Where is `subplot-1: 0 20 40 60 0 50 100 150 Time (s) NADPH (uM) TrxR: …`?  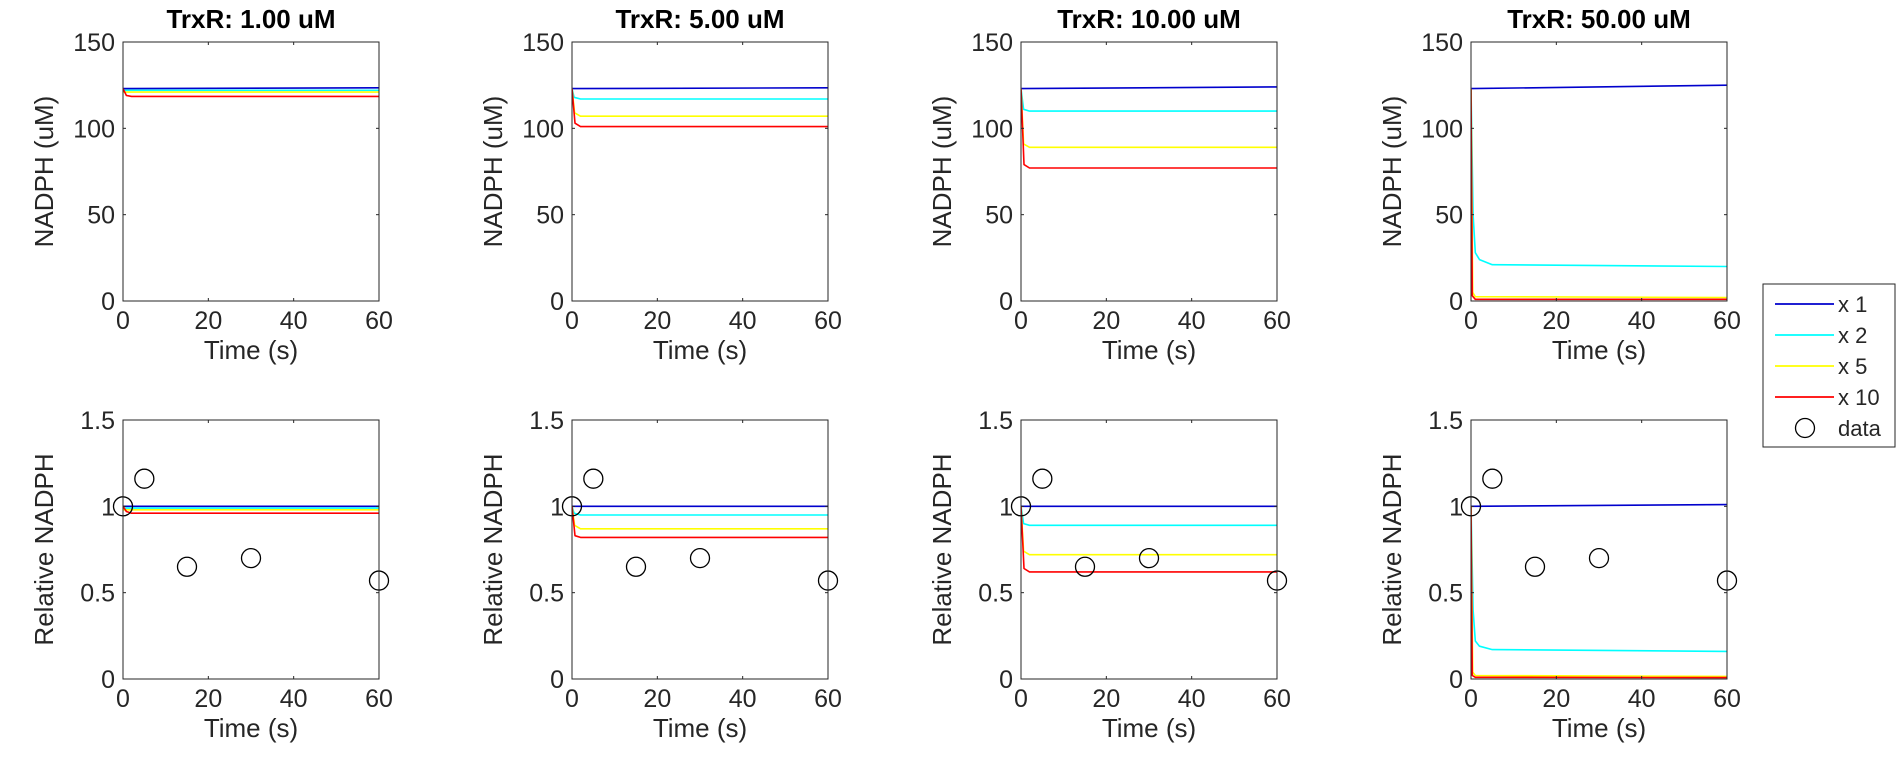 subplot-1: 0 20 40 60 0 50 100 150 Time (s) NADPH (uM) TrxR: … is located at coordinates (211, 184).